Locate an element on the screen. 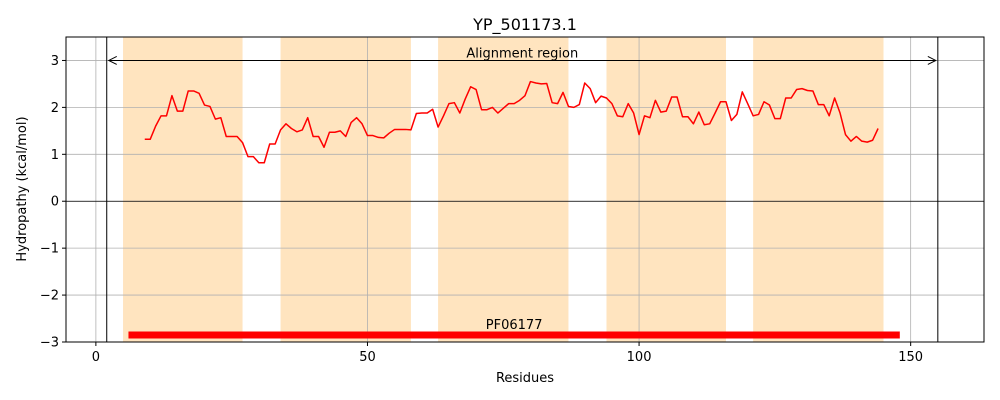  domain-bar-group: PF06177 is located at coordinates (514, 328).